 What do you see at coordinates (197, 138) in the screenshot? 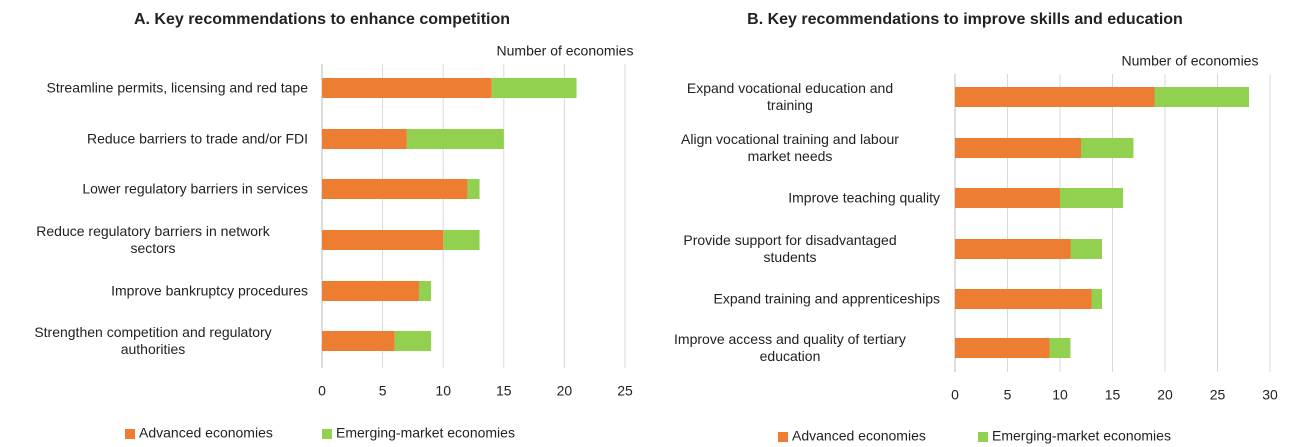
I see `category-label: Reduce barriers to trade and/or FDI` at bounding box center [197, 138].